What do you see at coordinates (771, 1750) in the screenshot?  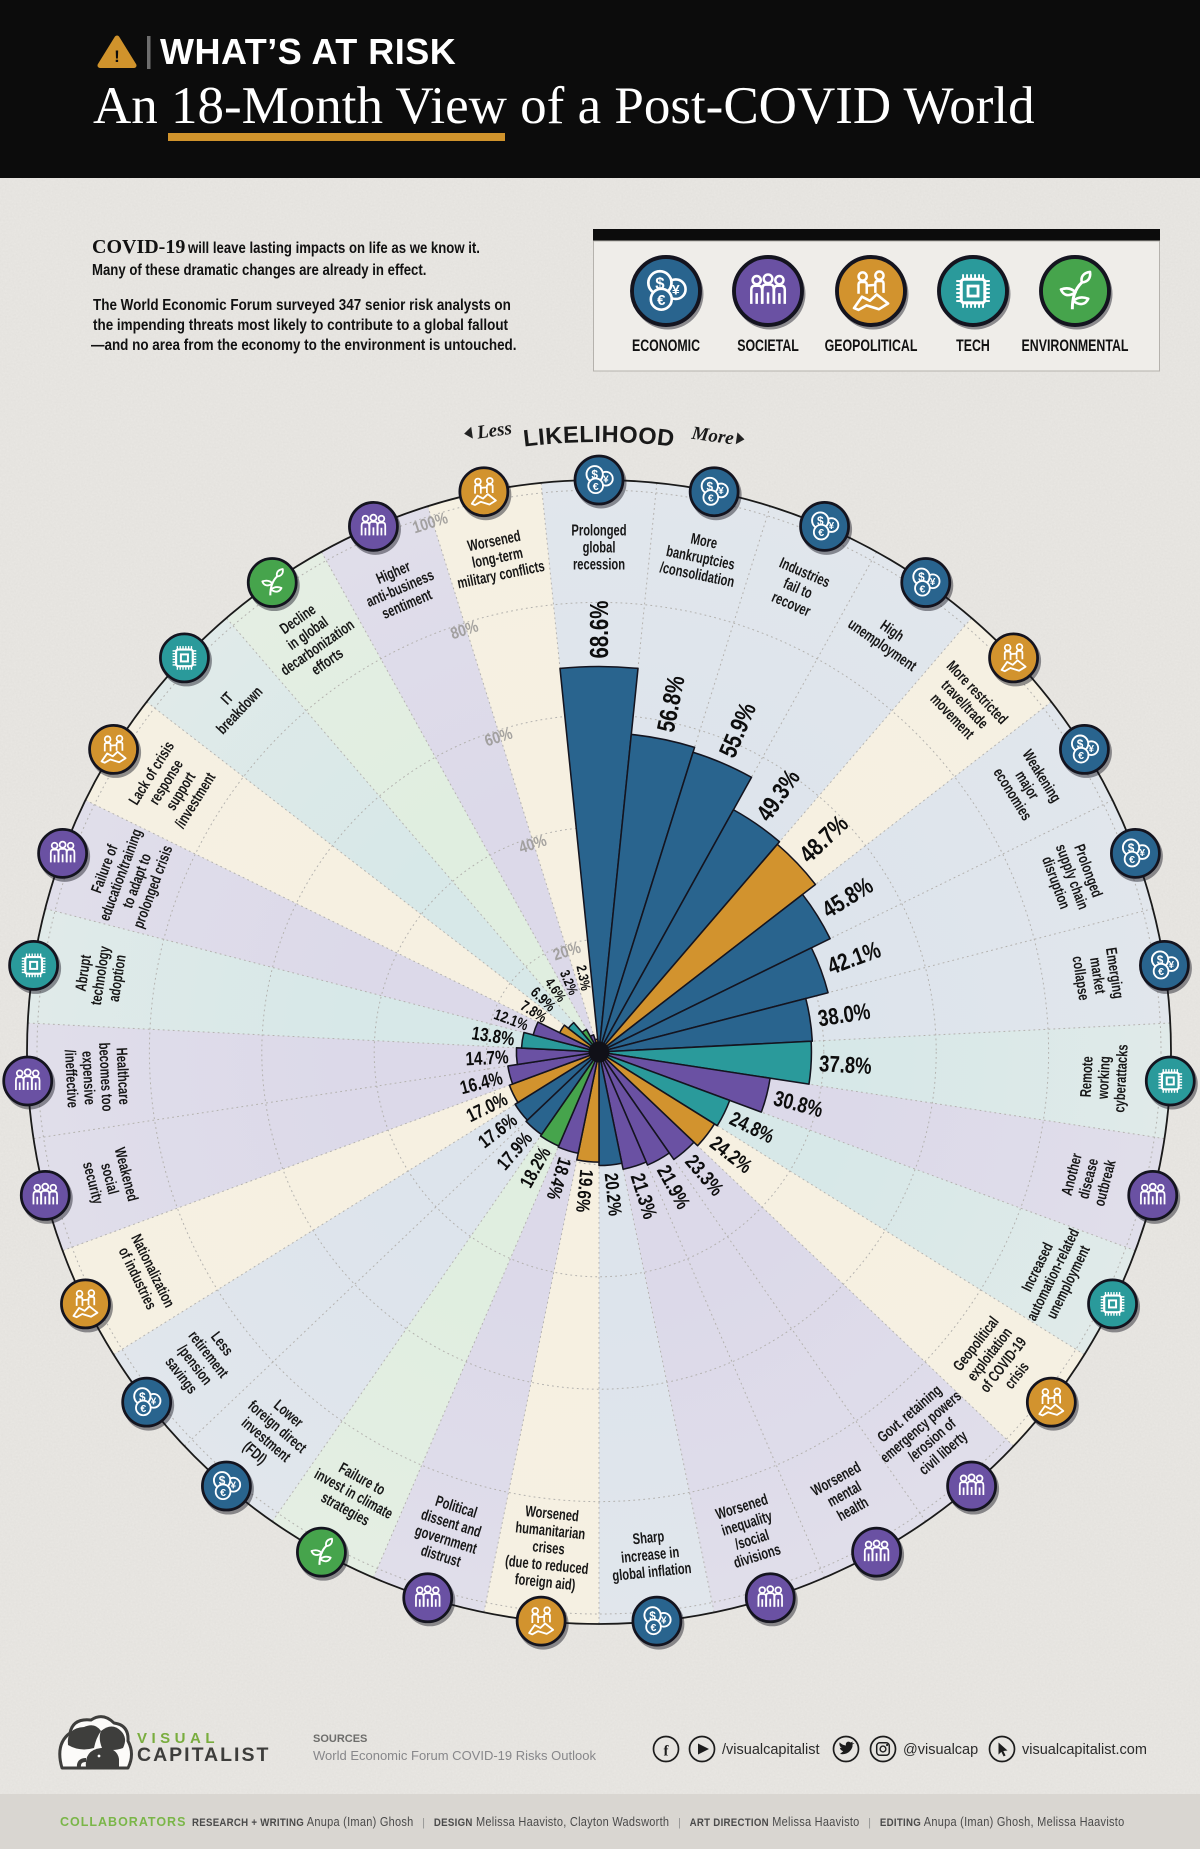 I see `svg-text: /visualcapitalist` at bounding box center [771, 1750].